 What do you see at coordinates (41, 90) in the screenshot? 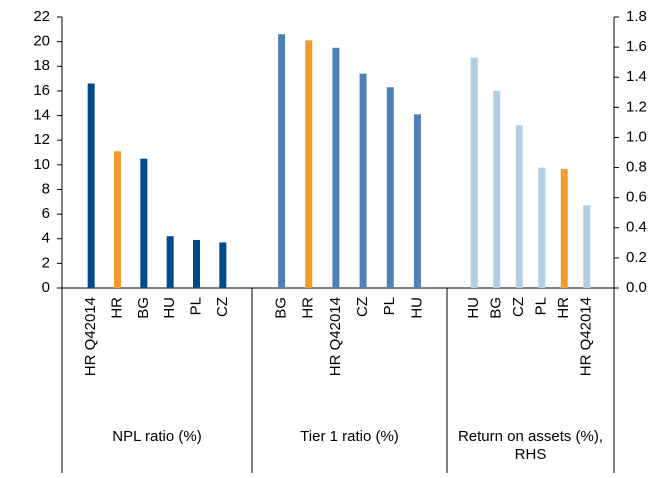
I see `y-tick-label: 16` at bounding box center [41, 90].